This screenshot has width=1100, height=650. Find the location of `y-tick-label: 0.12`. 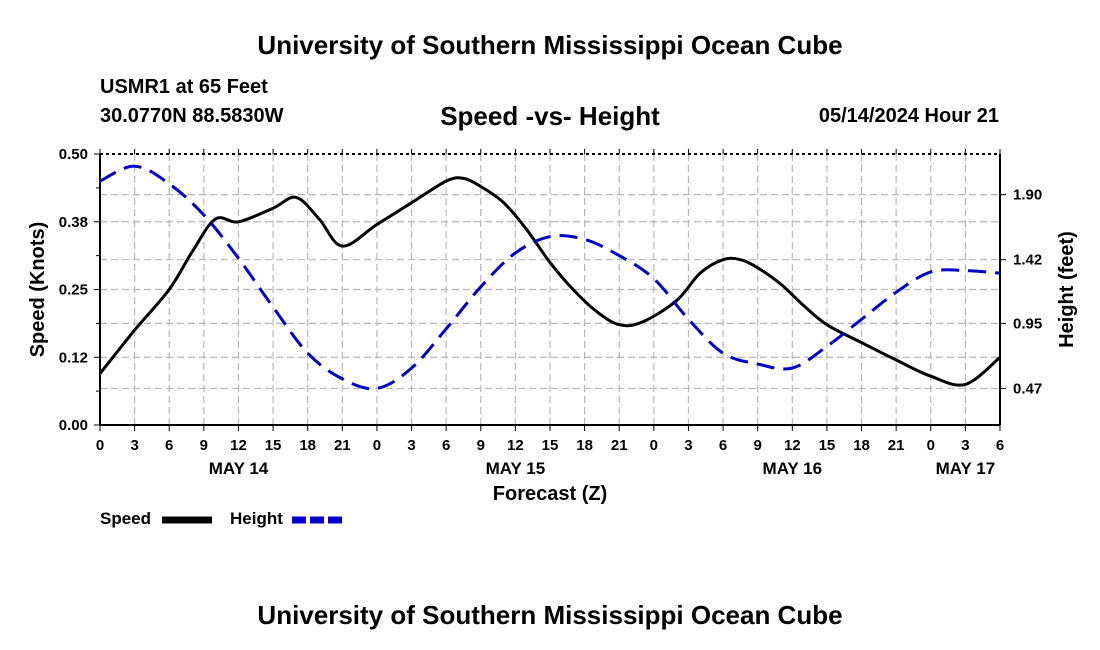

y-tick-label: 0.12 is located at coordinates (73, 357).